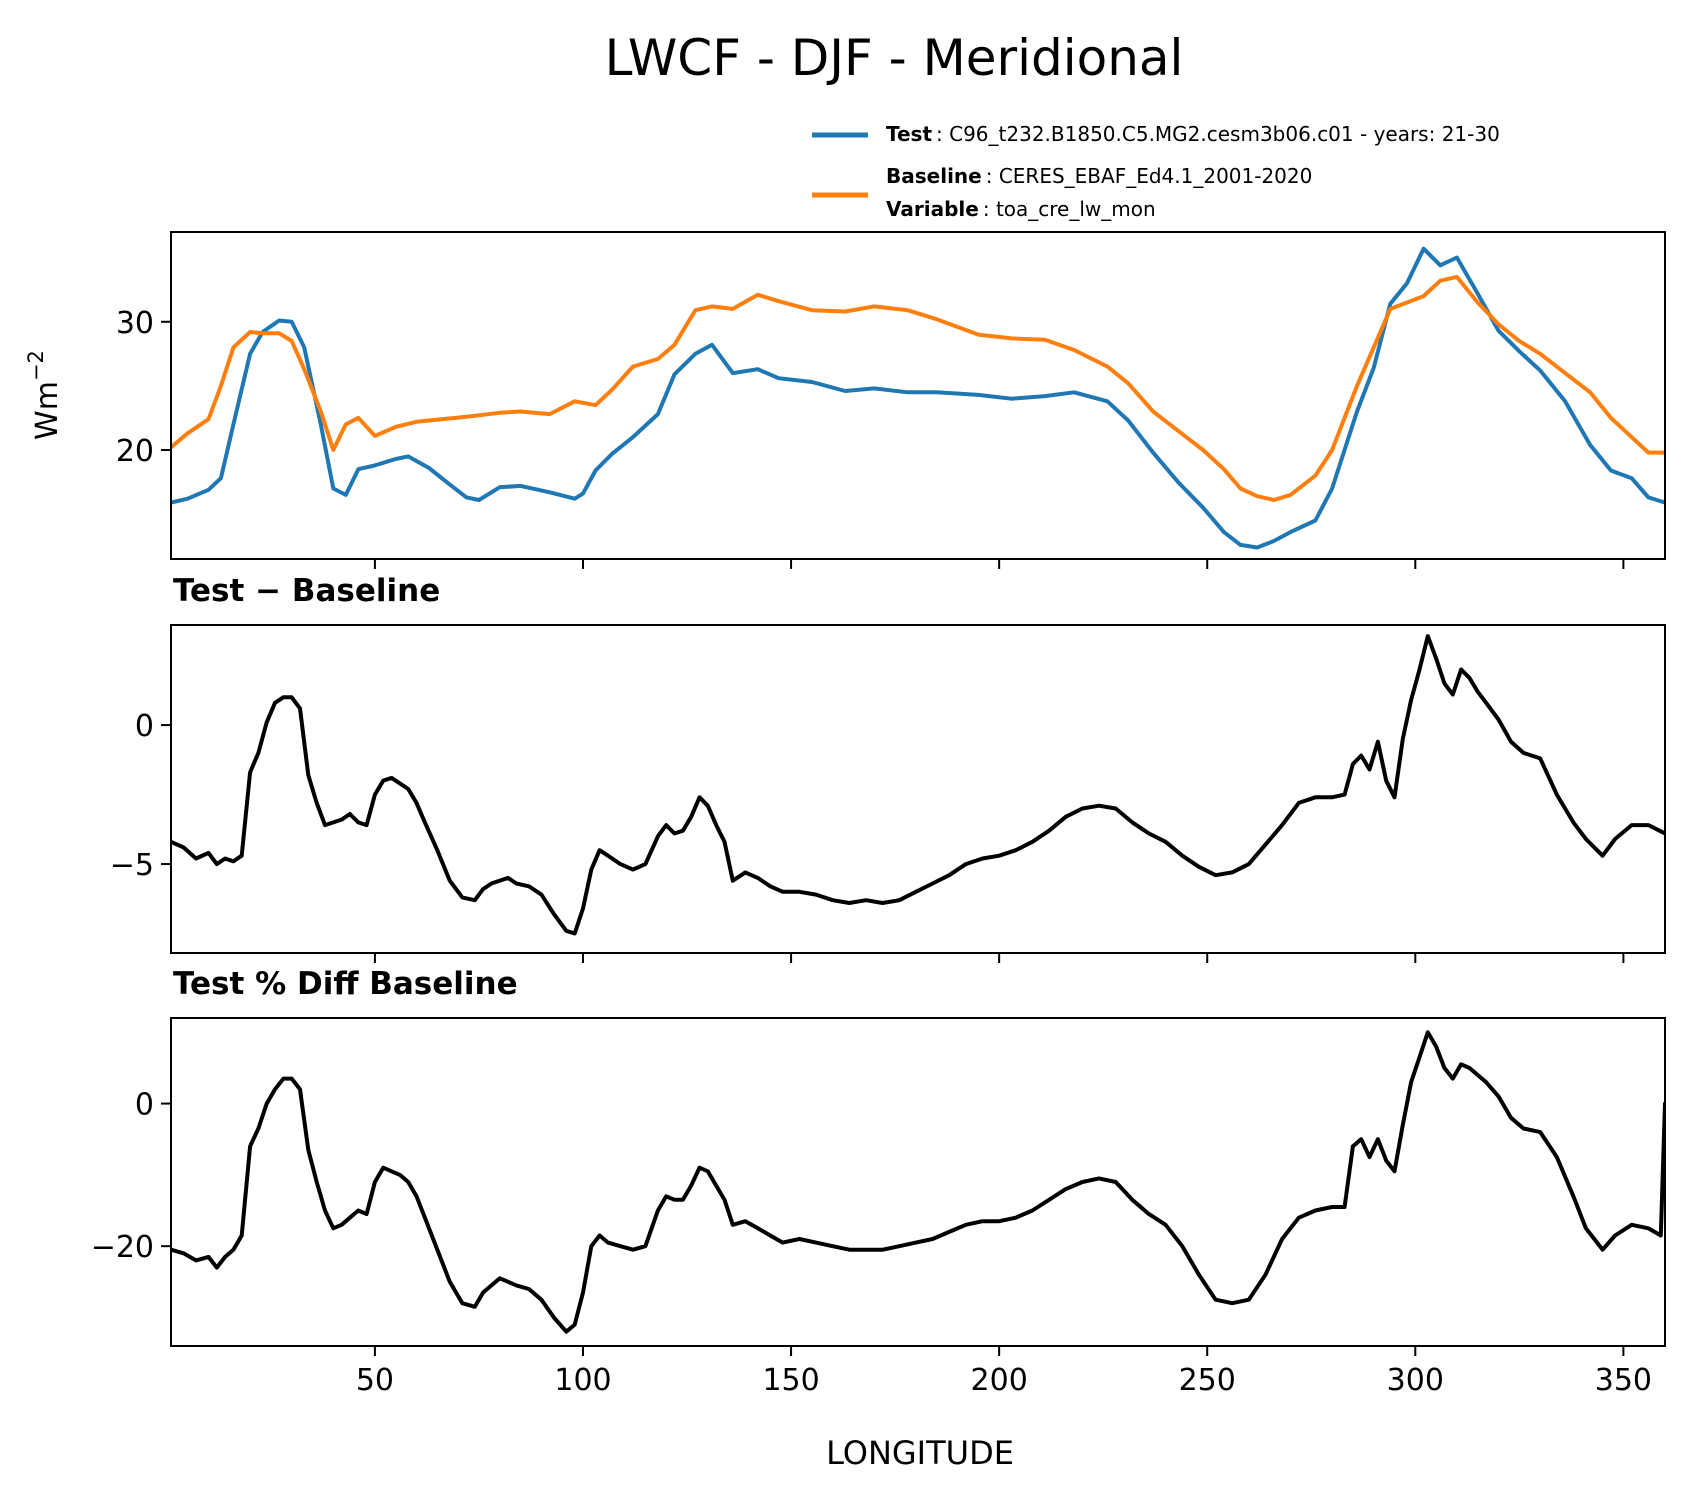 This screenshot has width=1688, height=1496. Describe the element at coordinates (920, 1453) in the screenshot. I see `x-axis-label: LONGITUDE` at that location.